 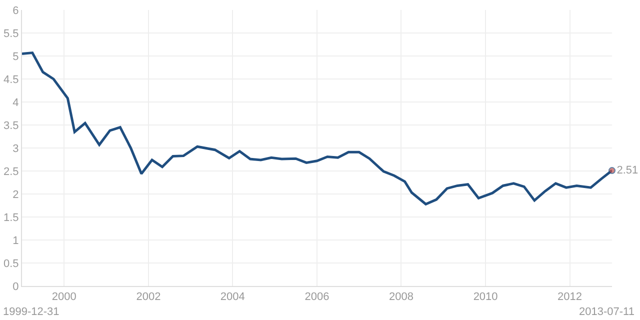 What do you see at coordinates (401, 297) in the screenshot?
I see `x-tick-label: 2008` at bounding box center [401, 297].